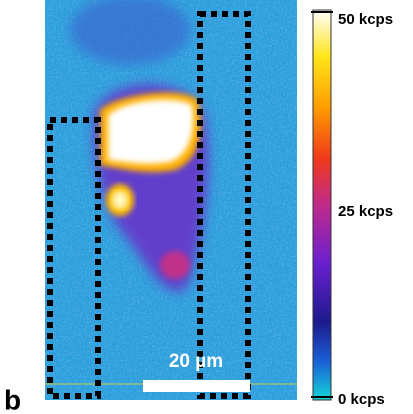  I want to click on panel-label: b, so click(12, 399).